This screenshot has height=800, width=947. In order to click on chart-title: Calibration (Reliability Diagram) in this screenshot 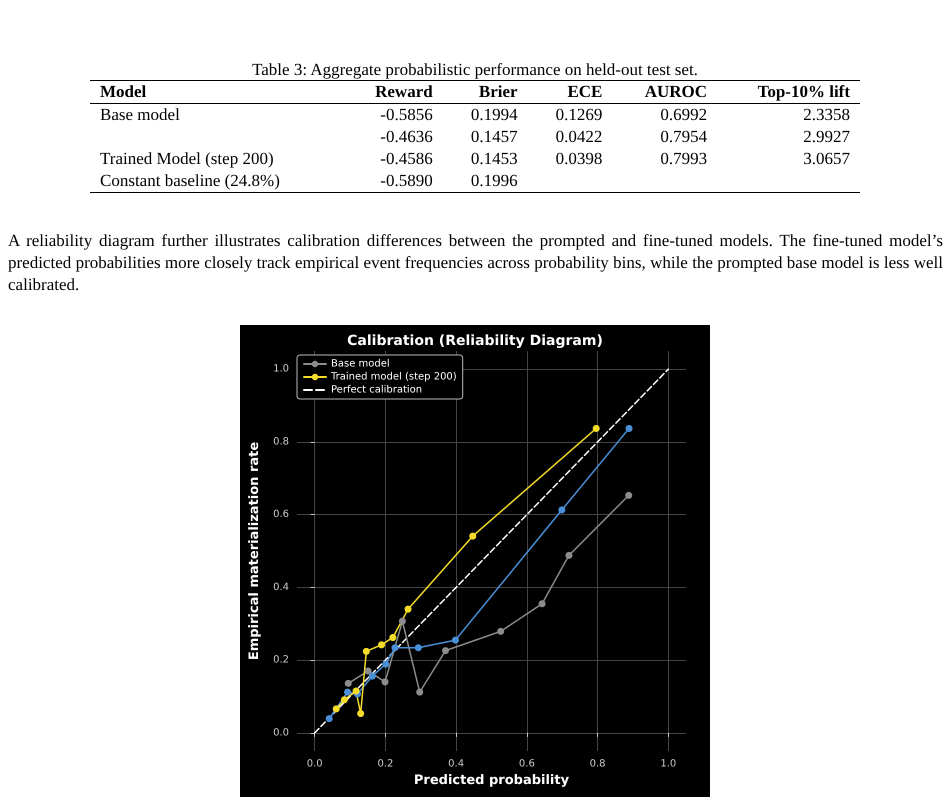, I will do `click(475, 341)`.